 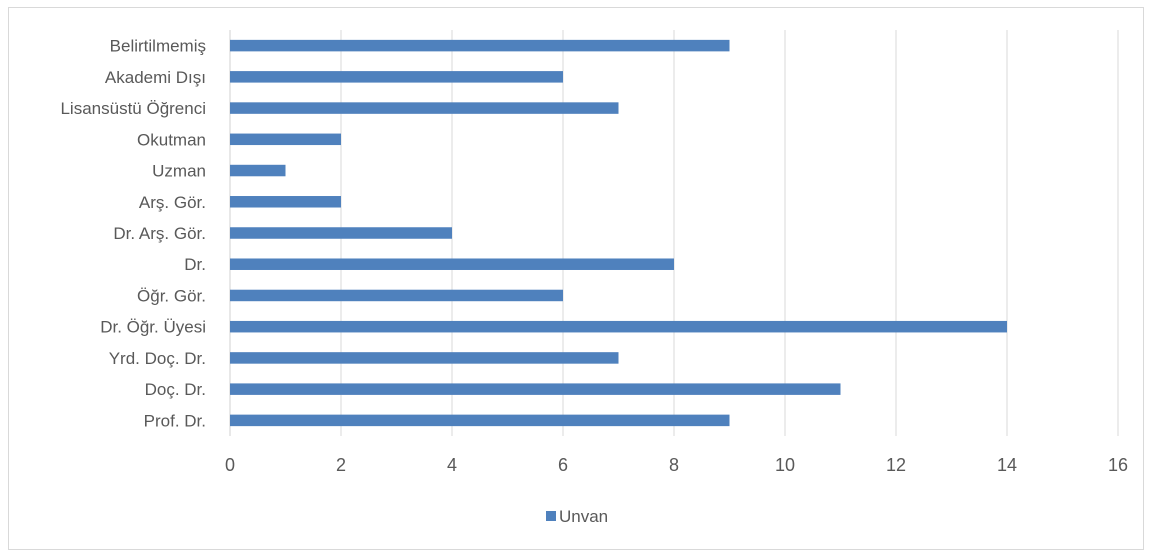 What do you see at coordinates (583, 516) in the screenshot?
I see `legend-label: Unvan` at bounding box center [583, 516].